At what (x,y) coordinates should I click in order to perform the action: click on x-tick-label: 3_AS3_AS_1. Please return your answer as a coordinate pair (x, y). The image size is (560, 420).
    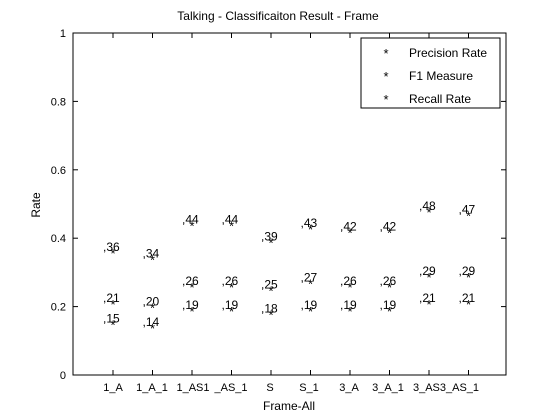
    Looking at the image, I should click on (446, 388).